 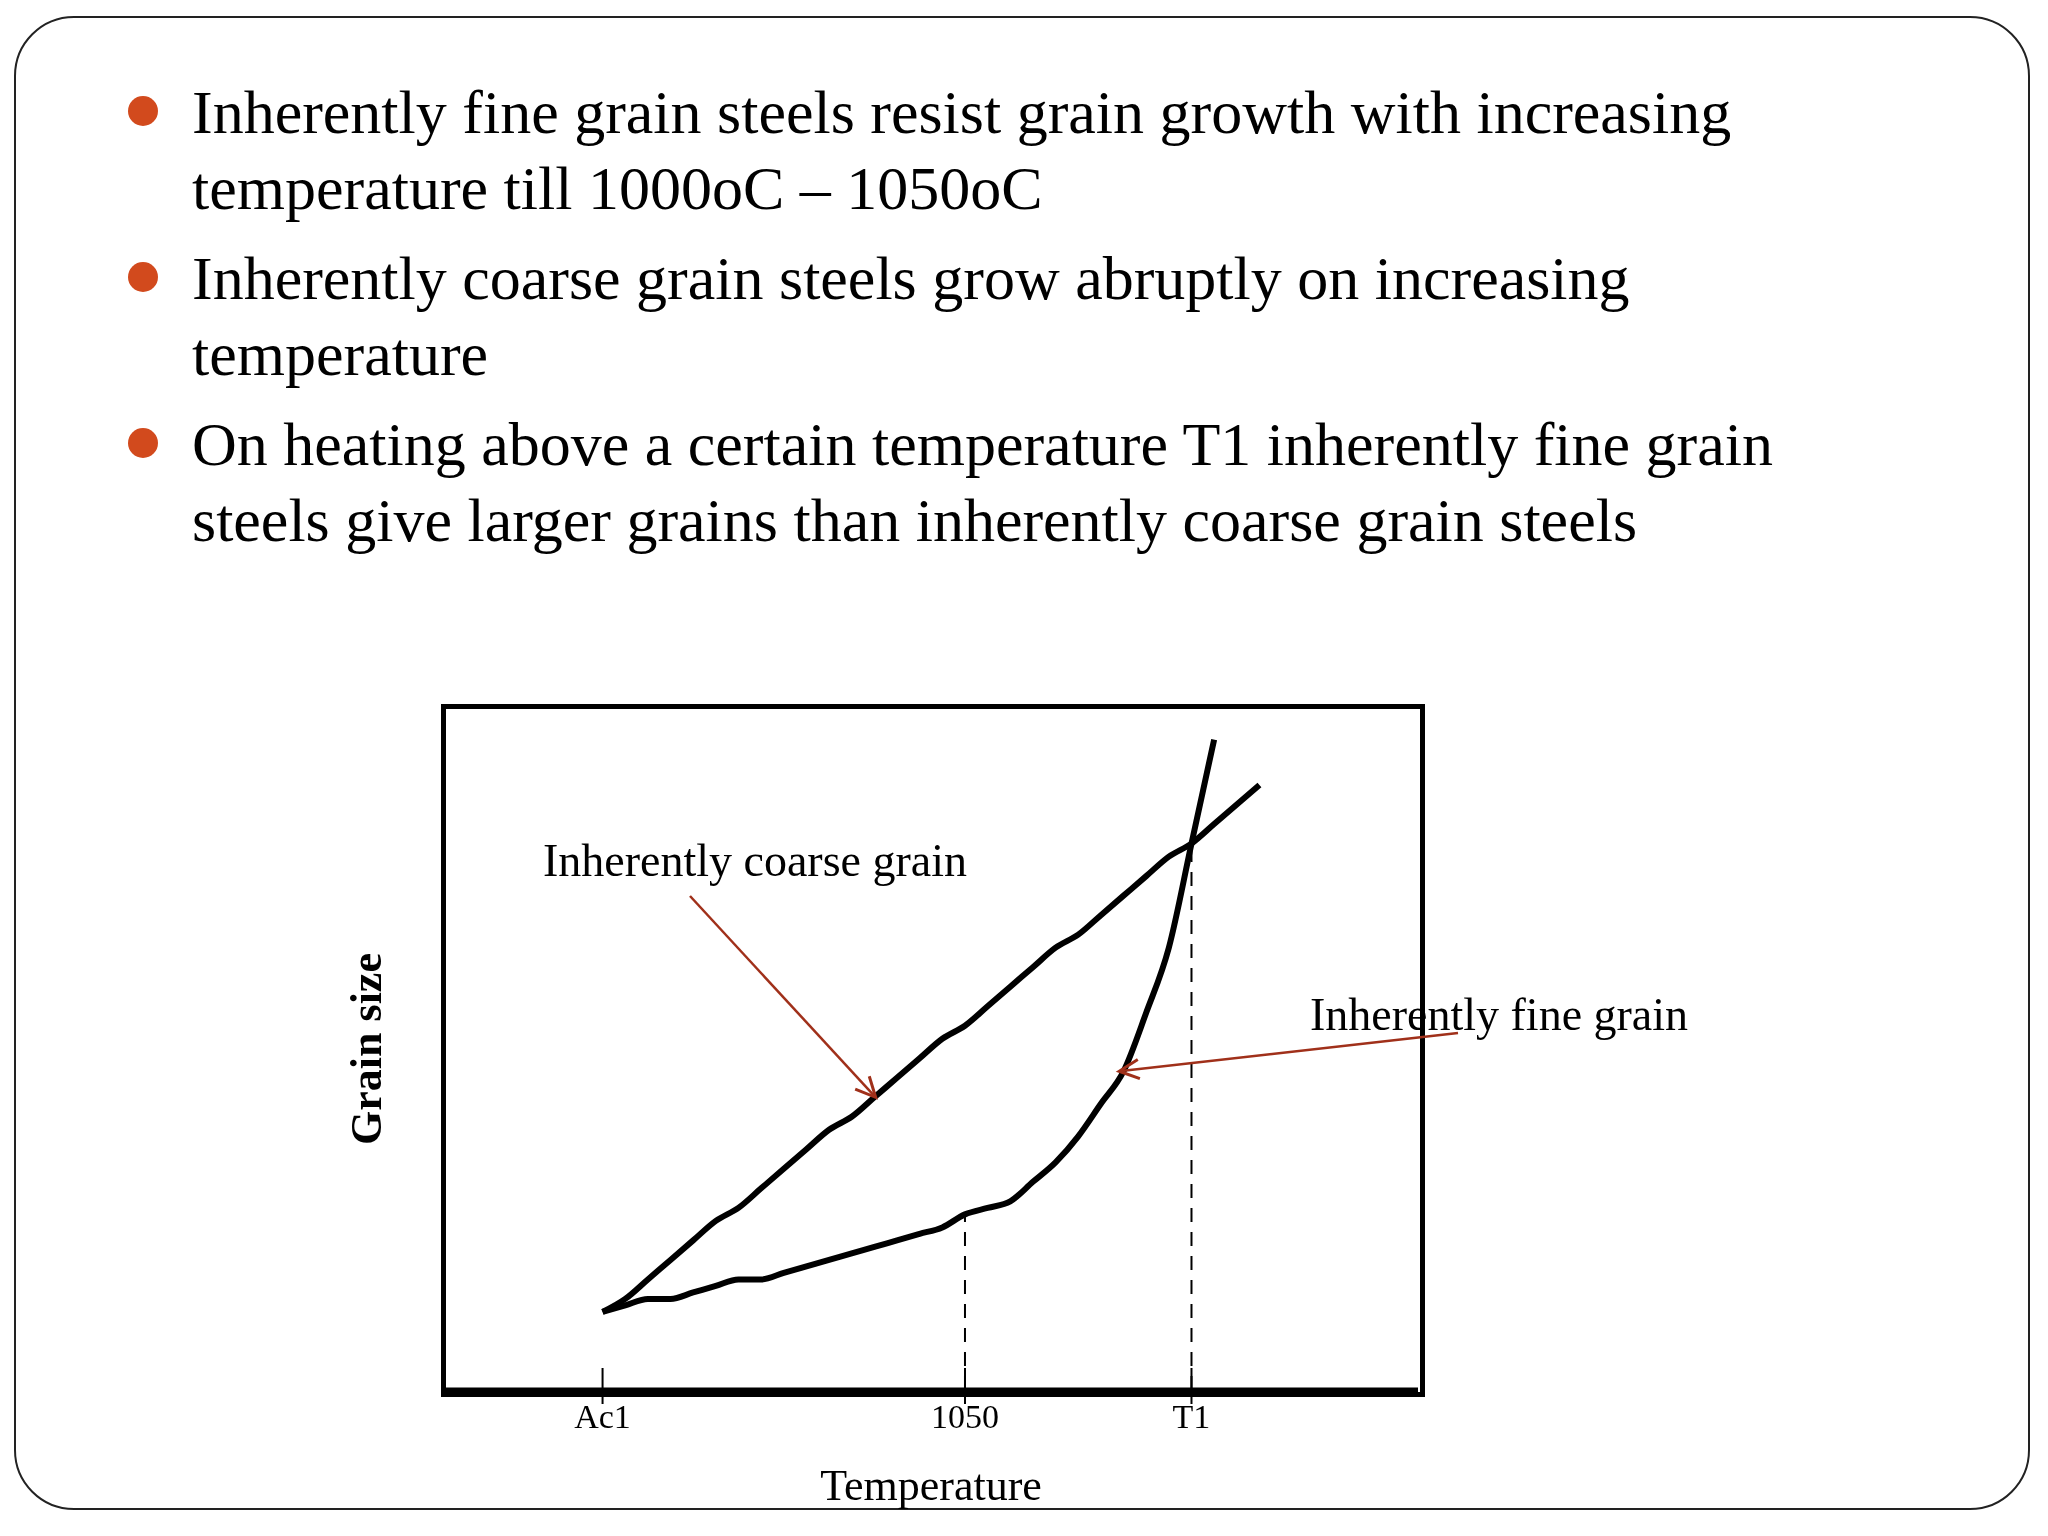 I want to click on y-axis-title: Grain size, so click(x=366, y=1048).